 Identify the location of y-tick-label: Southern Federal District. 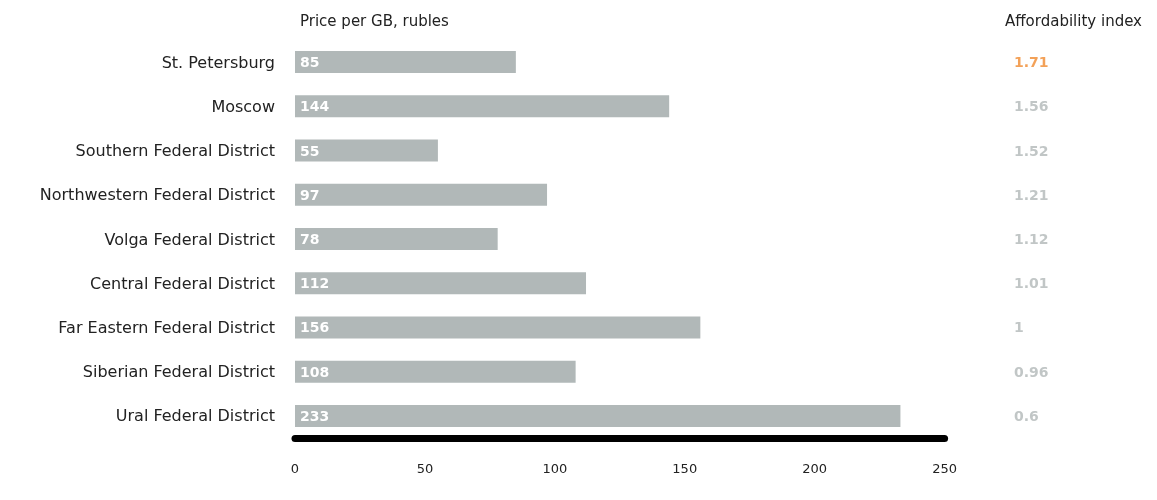
(175, 151).